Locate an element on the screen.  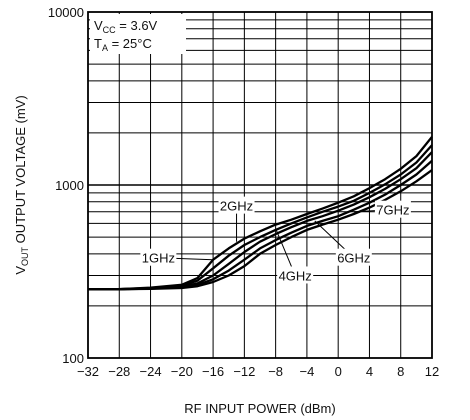
x-tick-label: −4 is located at coordinates (306, 371).